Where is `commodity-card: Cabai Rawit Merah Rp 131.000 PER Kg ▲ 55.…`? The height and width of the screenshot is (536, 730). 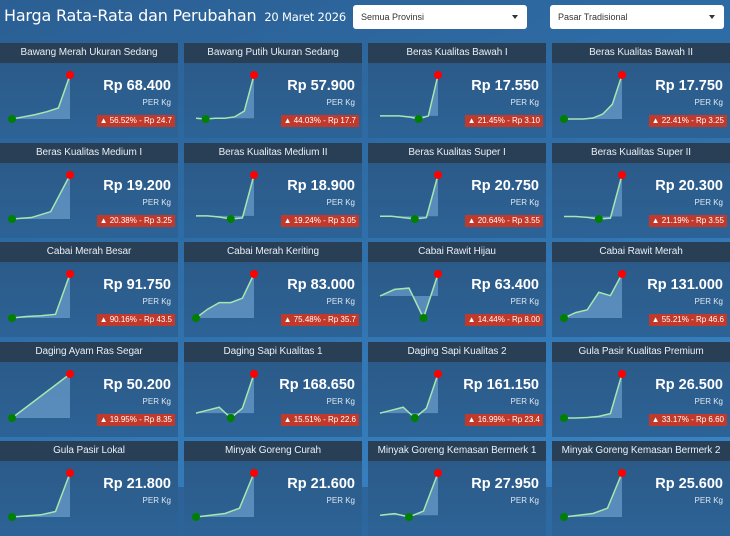 commodity-card: Cabai Rawit Merah Rp 131.000 PER Kg ▲ 55.… is located at coordinates (641, 289).